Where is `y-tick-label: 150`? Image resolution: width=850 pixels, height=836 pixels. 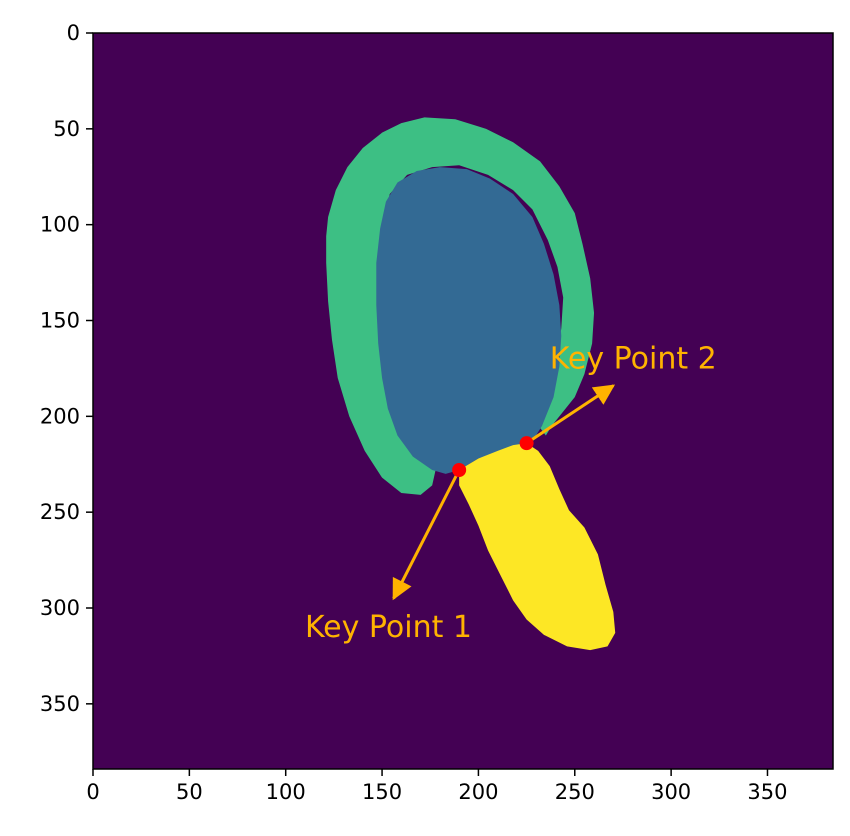
y-tick-label: 150 is located at coordinates (60, 321).